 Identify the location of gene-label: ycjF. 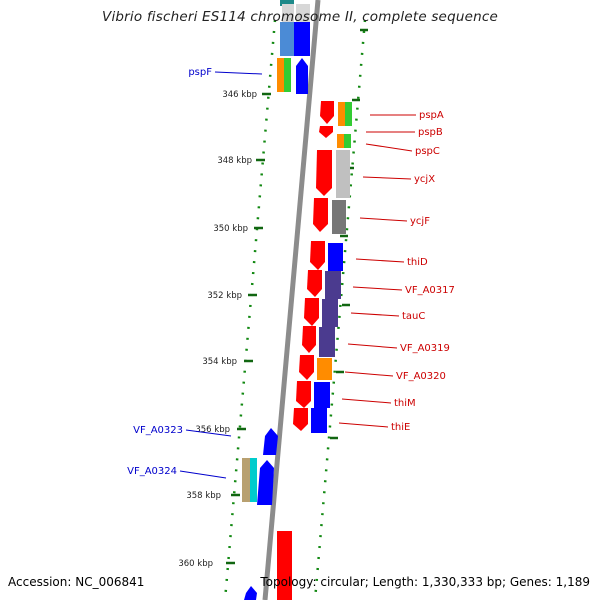
(420, 221).